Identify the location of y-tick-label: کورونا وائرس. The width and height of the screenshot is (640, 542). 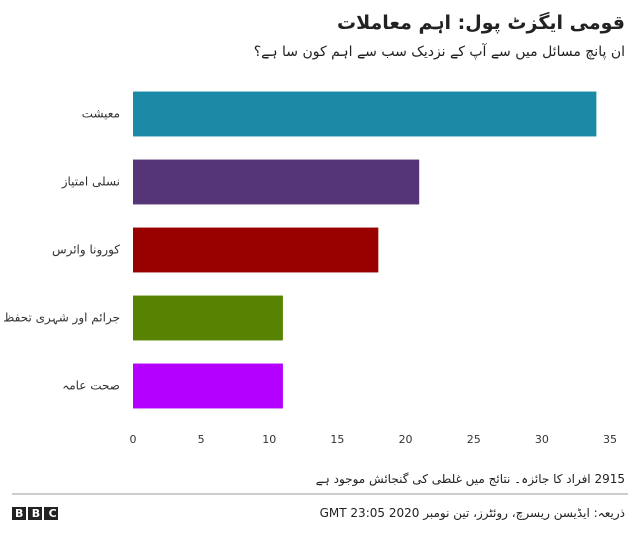
(86, 250).